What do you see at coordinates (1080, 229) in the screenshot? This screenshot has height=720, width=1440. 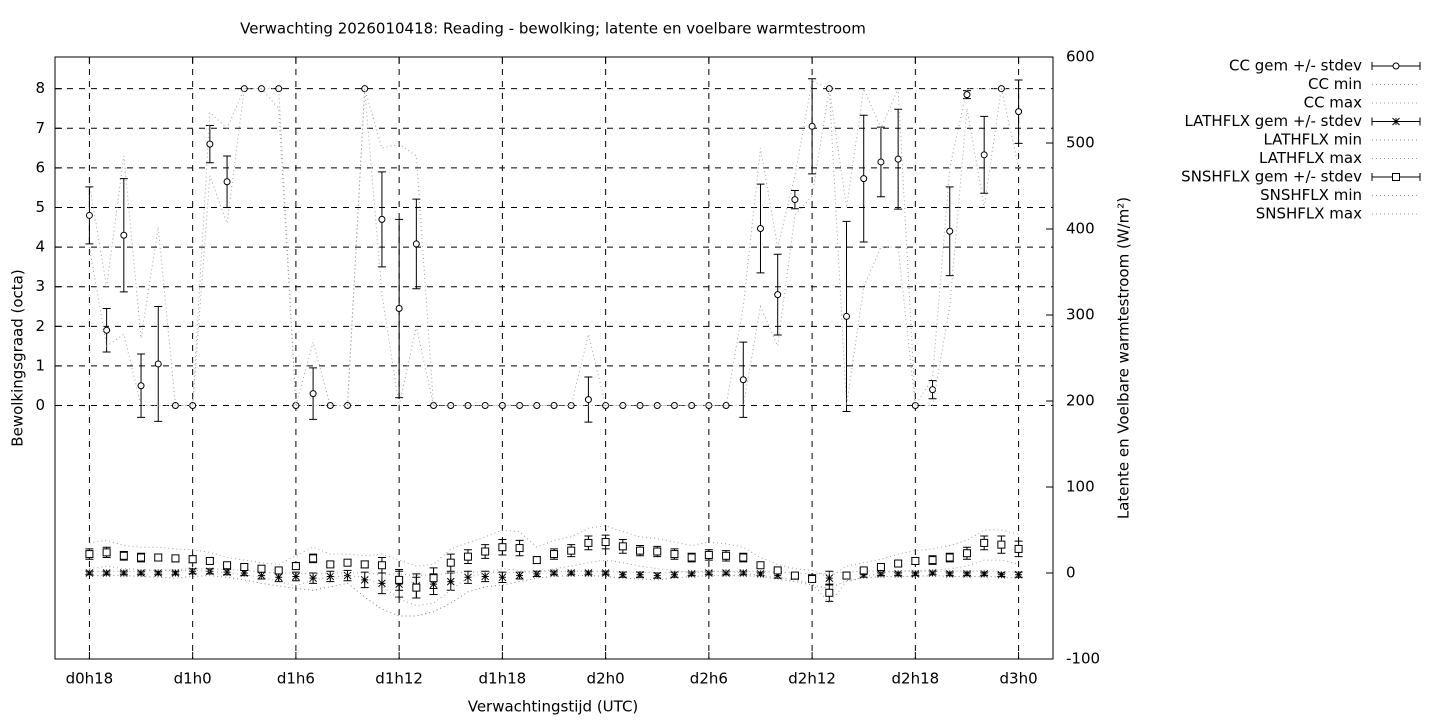 I see `y2-tick-label: 400` at bounding box center [1080, 229].